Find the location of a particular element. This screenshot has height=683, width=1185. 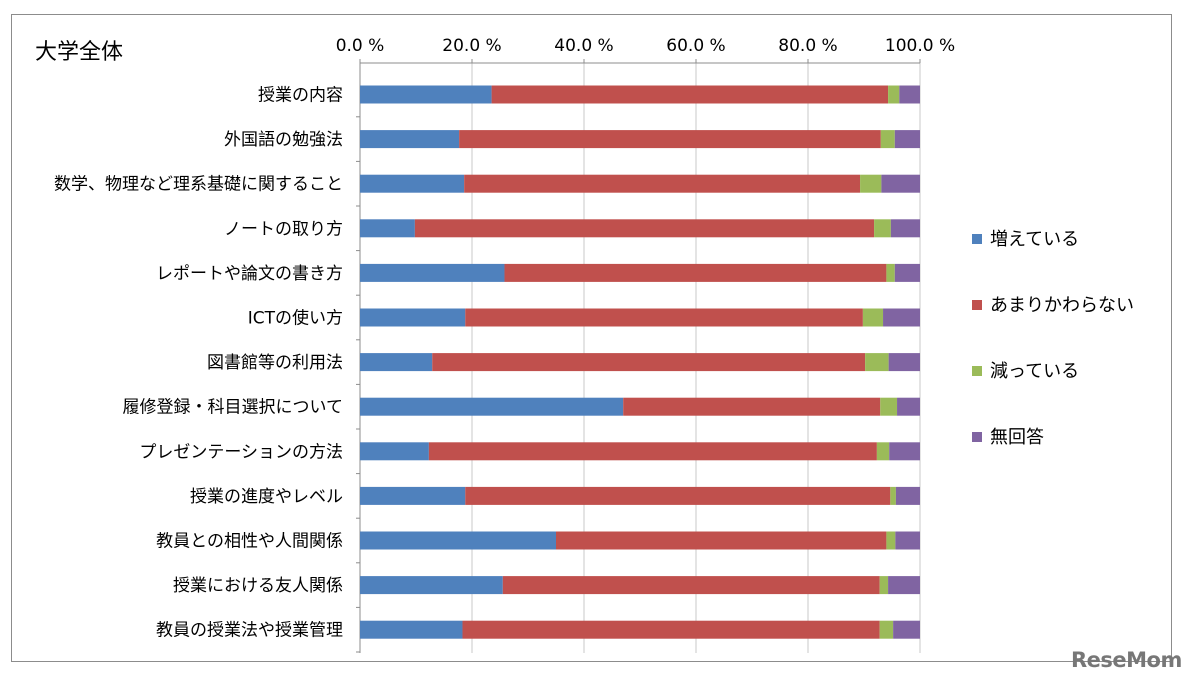

category-label: 数学、物理など理系基礎に関すること is located at coordinates (198, 185).